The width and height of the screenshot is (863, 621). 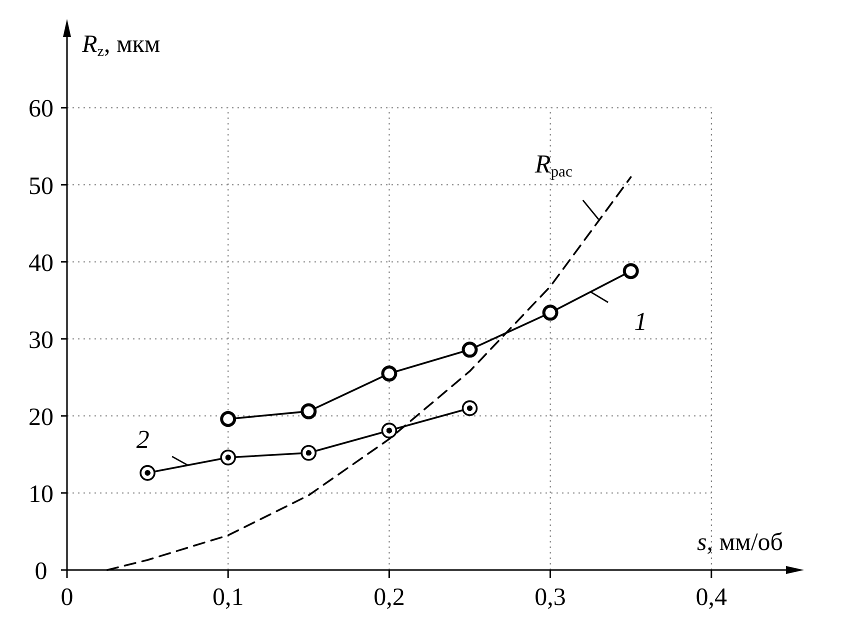 I want to click on y-tick-label: 30, so click(x=41, y=340).